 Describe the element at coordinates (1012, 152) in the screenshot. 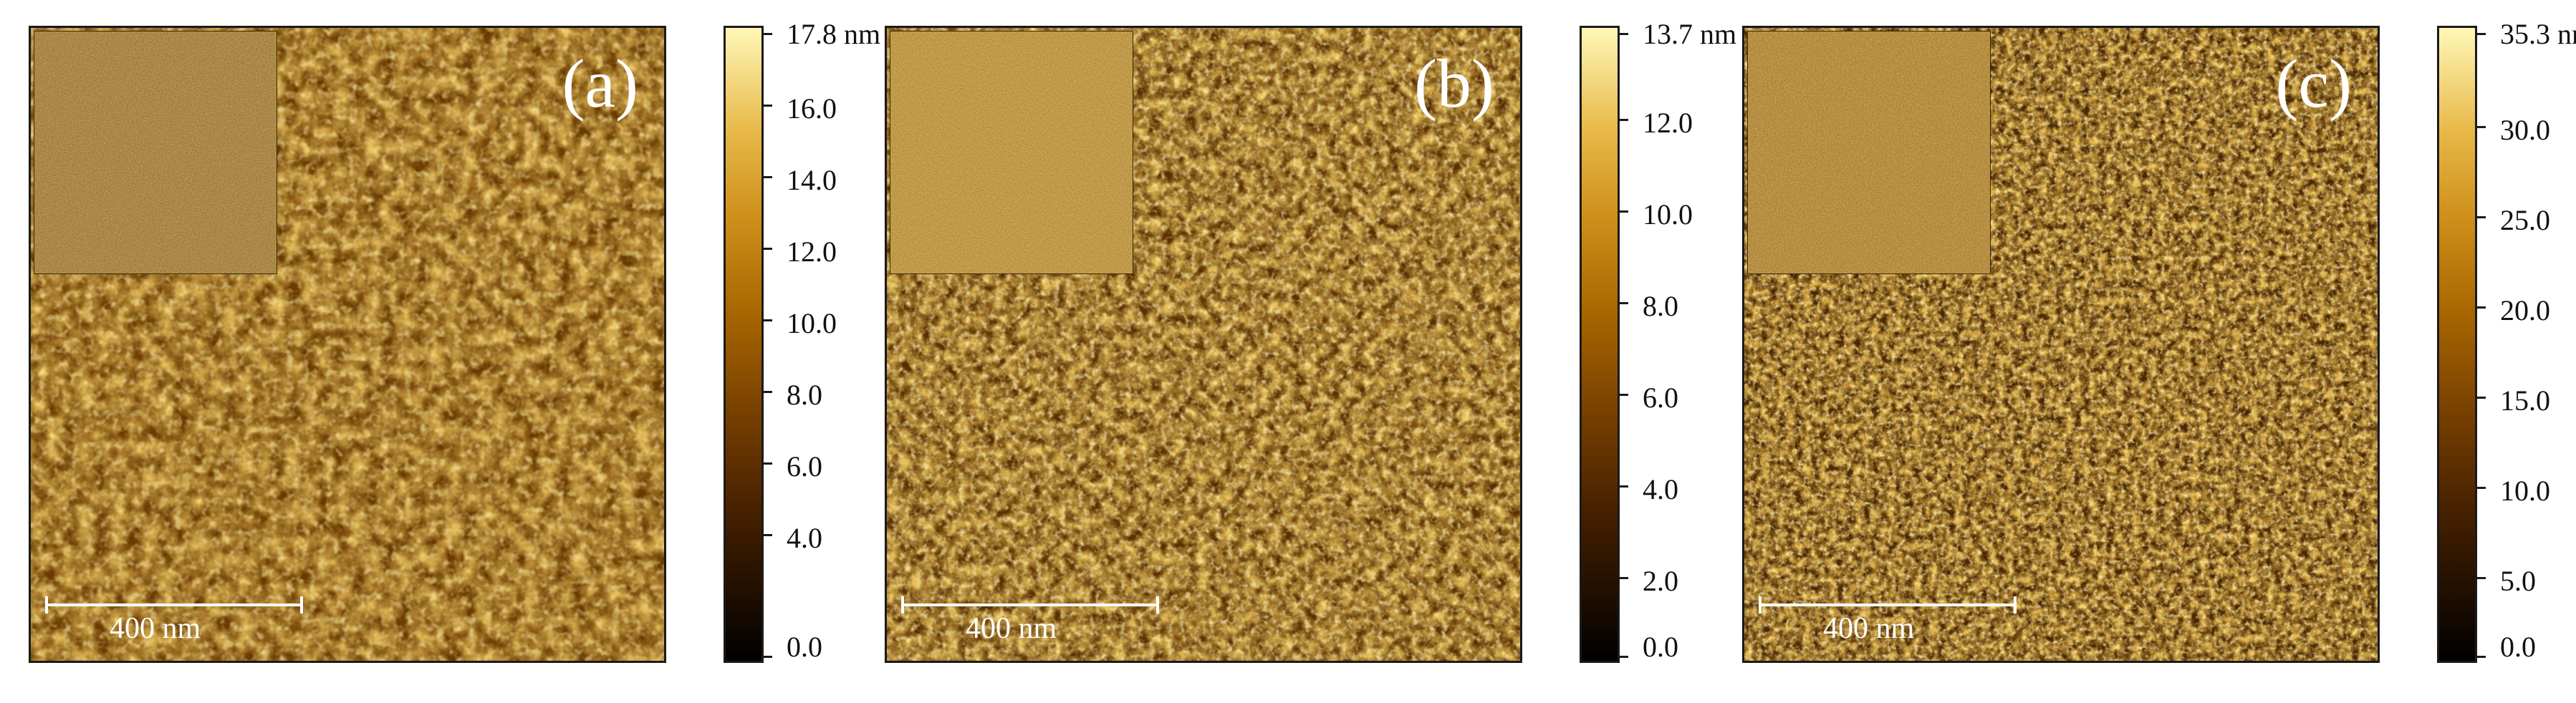

I see `phase-inset-b` at that location.